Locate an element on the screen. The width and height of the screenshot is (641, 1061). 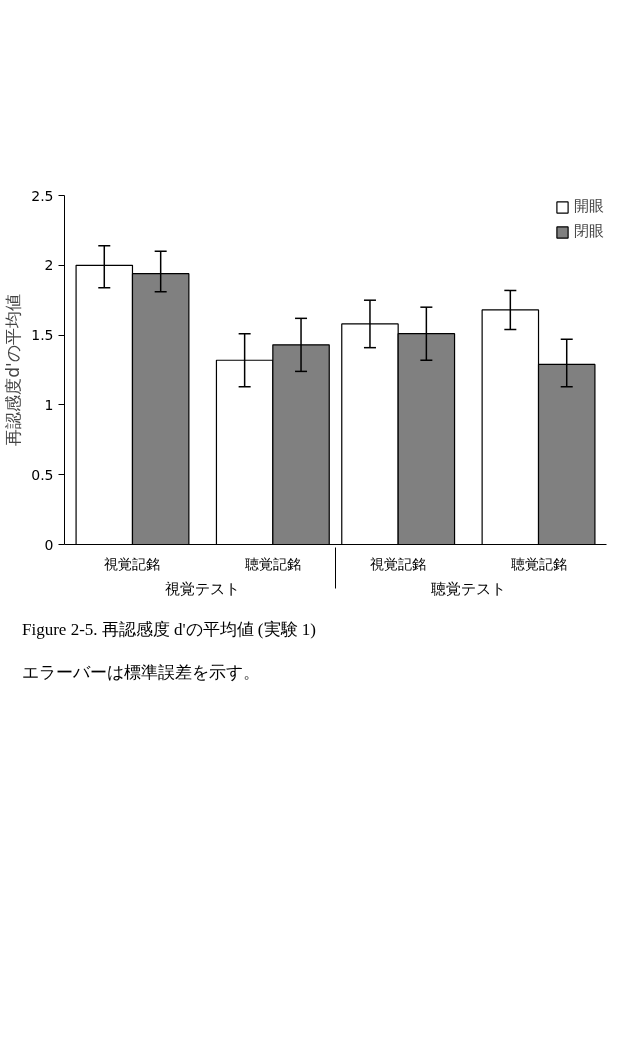
y-tick-label: 1.5 is located at coordinates (42, 335).